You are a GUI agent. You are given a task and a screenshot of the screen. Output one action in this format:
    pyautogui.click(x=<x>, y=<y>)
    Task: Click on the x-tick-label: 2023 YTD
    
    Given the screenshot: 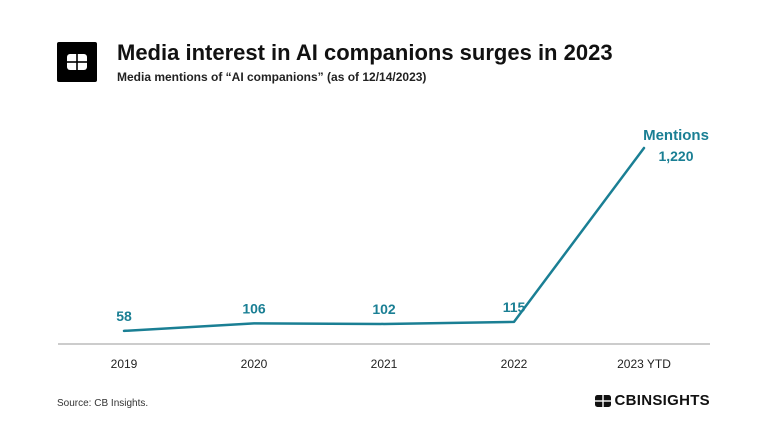 What is the action you would take?
    pyautogui.click(x=644, y=364)
    